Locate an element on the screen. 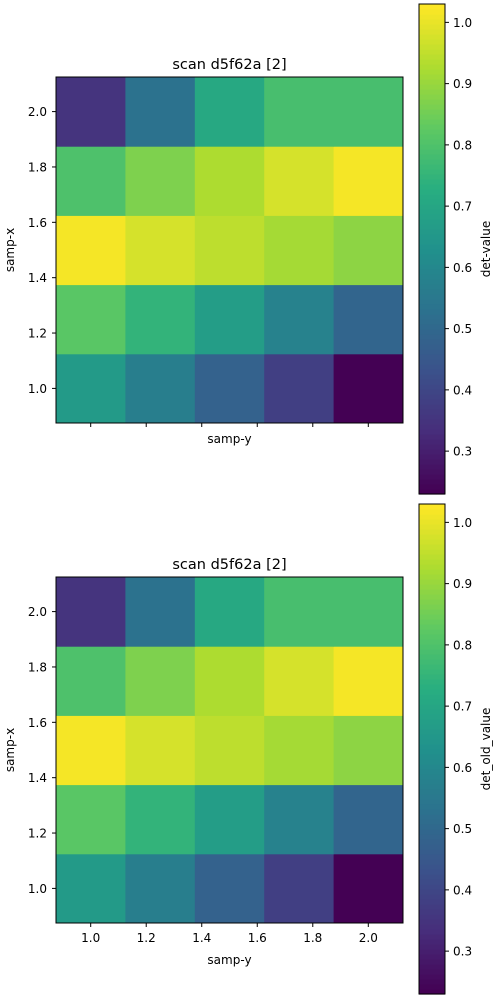 This screenshot has width=500, height=1004. x-tick-label: 1.0 is located at coordinates (90, 938).